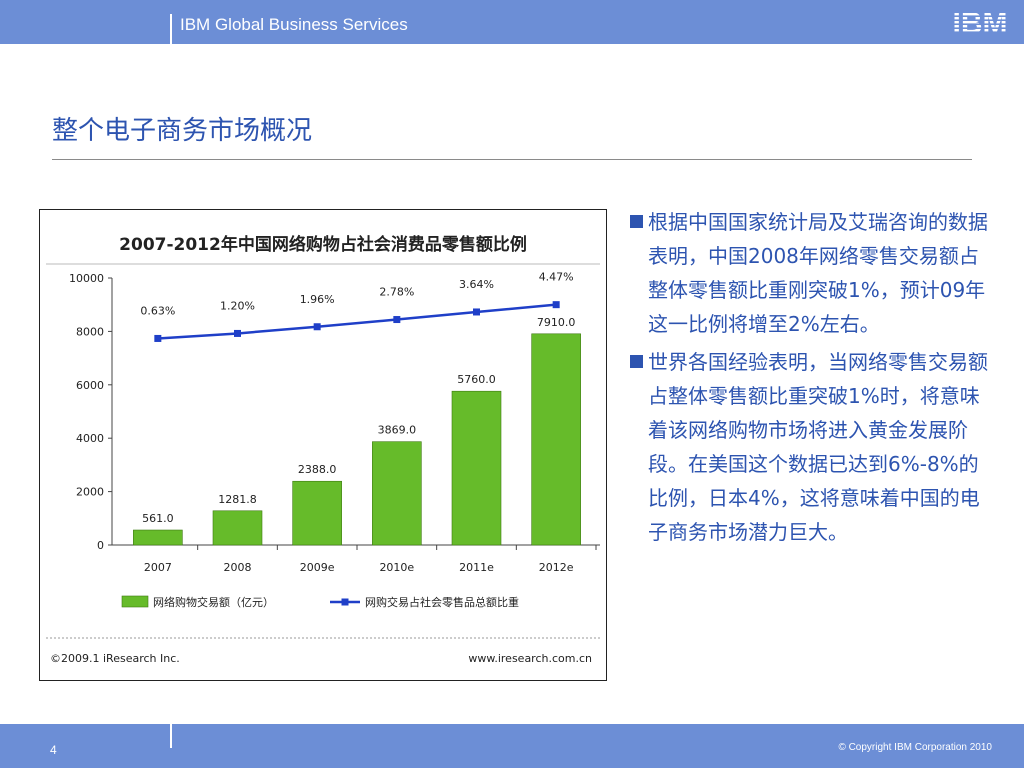 The height and width of the screenshot is (768, 1024). Describe the element at coordinates (294, 24) in the screenshot. I see `header-brand: IBM Global Business Services` at that location.